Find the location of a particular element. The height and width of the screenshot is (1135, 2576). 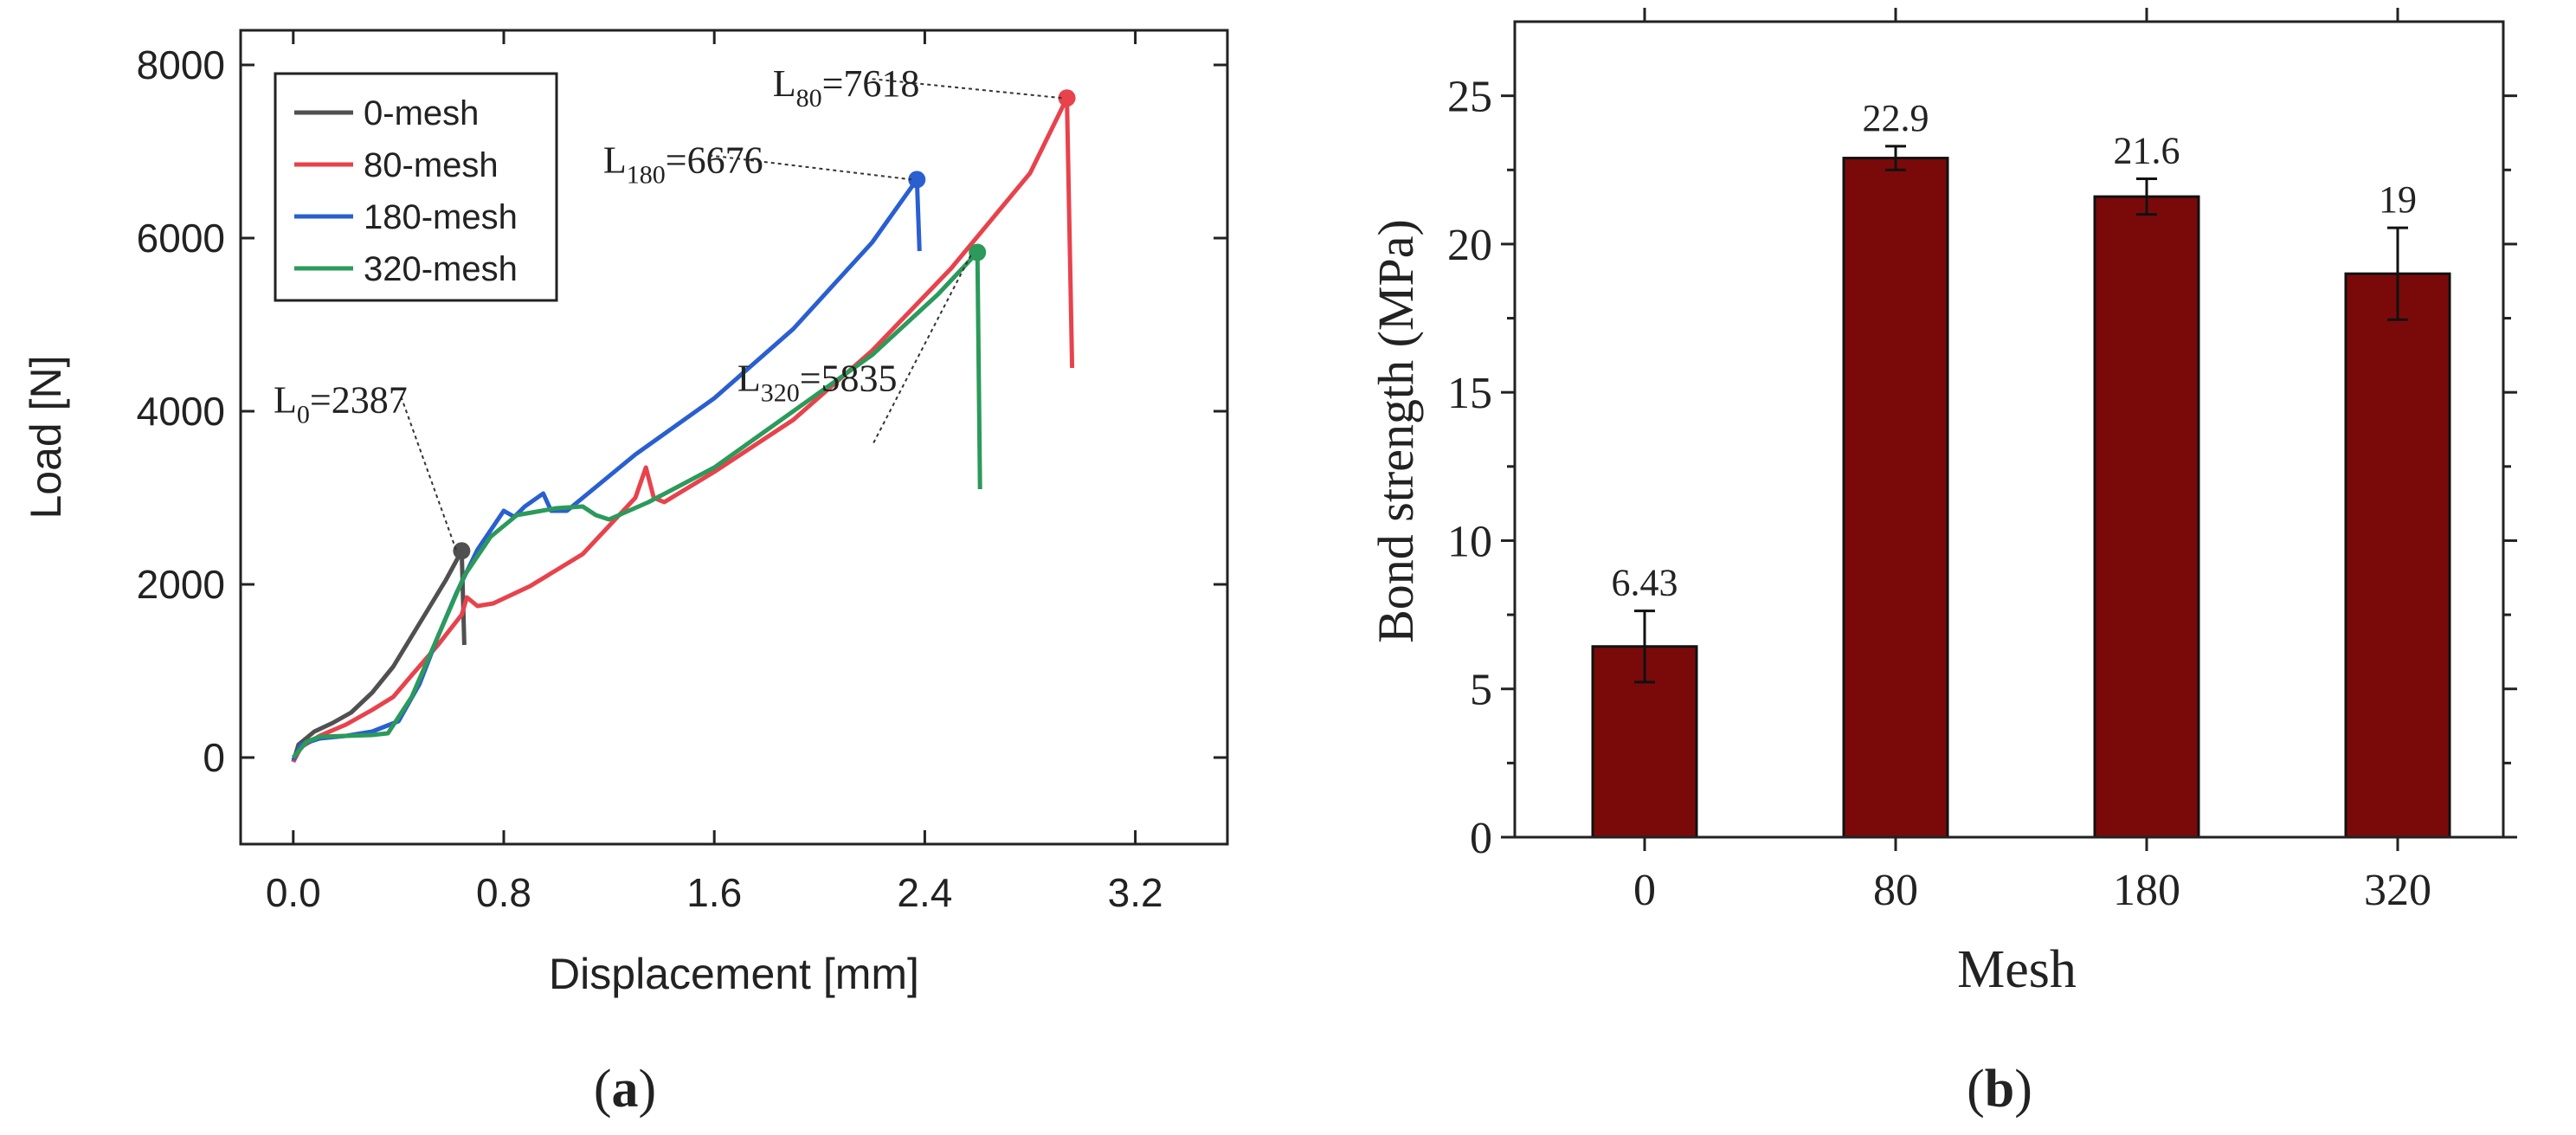

peak-marker-0-mesh is located at coordinates (462, 551).